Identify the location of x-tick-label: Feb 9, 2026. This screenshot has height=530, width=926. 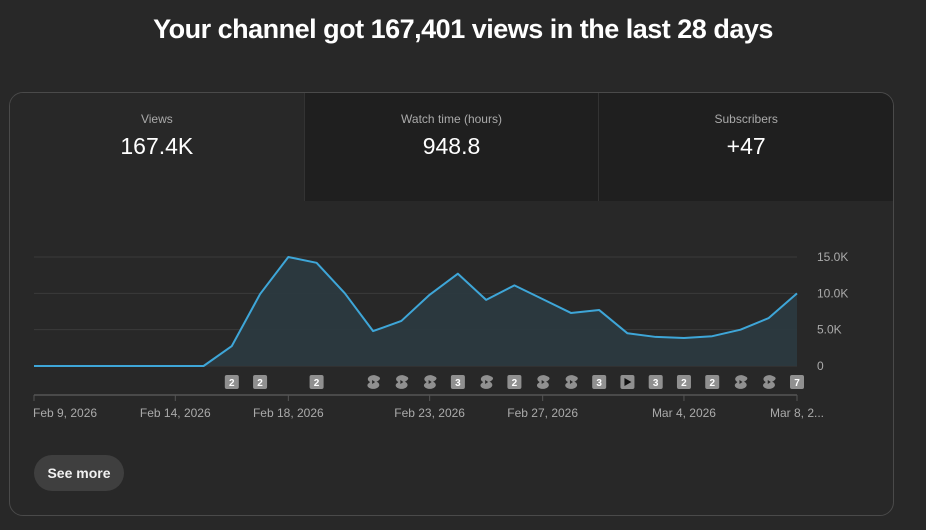
(65, 413).